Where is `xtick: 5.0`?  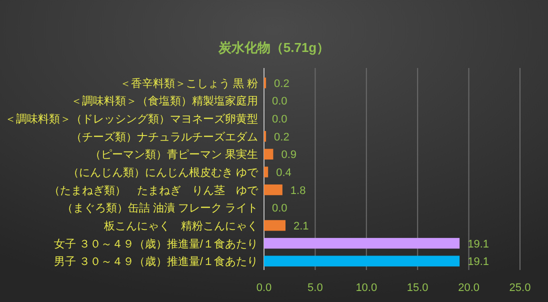 xtick: 5.0 is located at coordinates (315, 288).